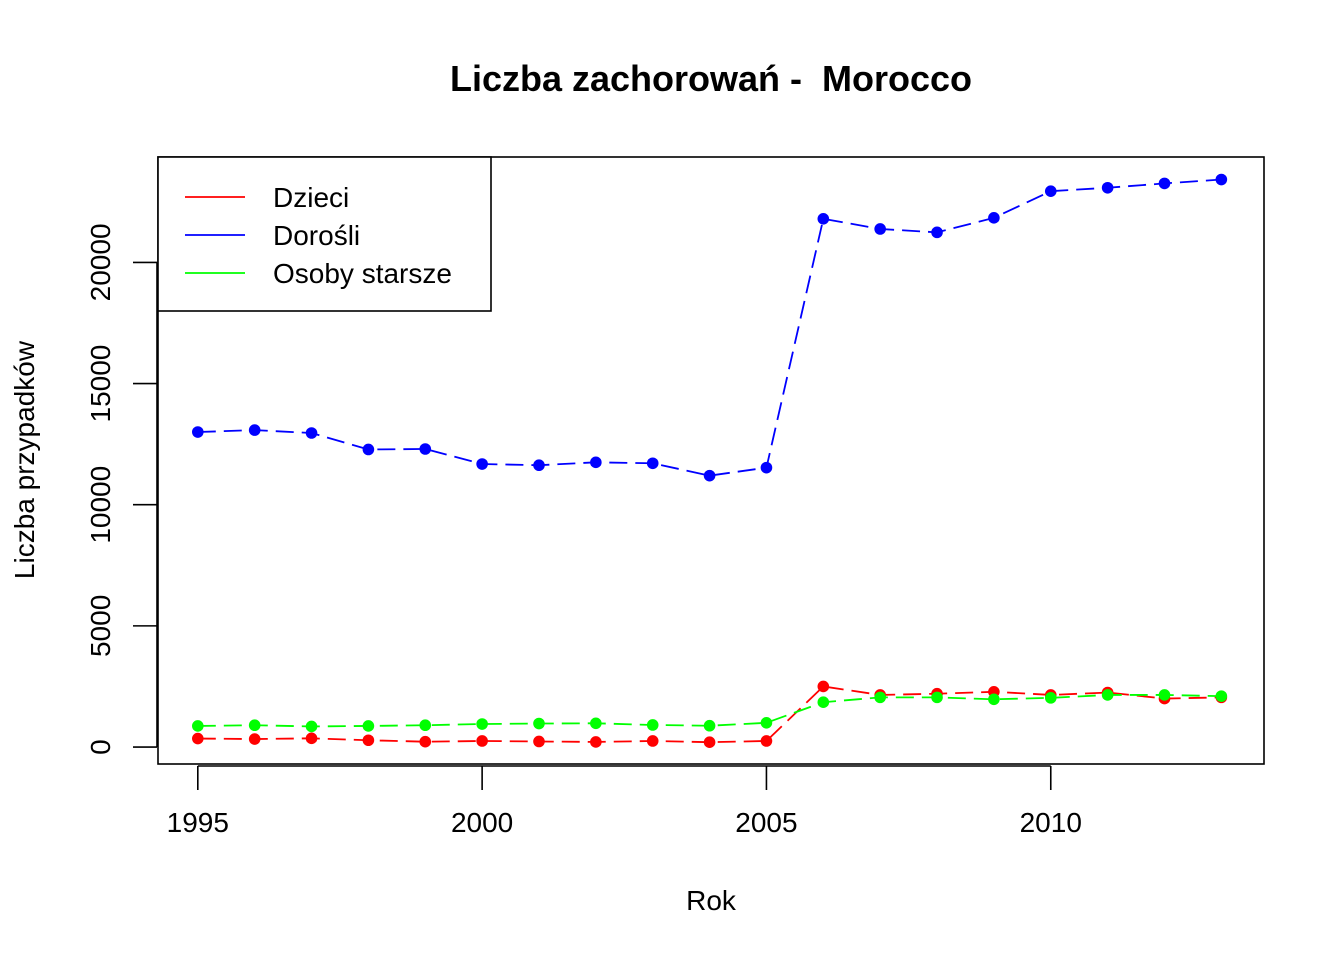 The image size is (1344, 960). What do you see at coordinates (100, 626) in the screenshot?
I see `y-tick-label: 5000` at bounding box center [100, 626].